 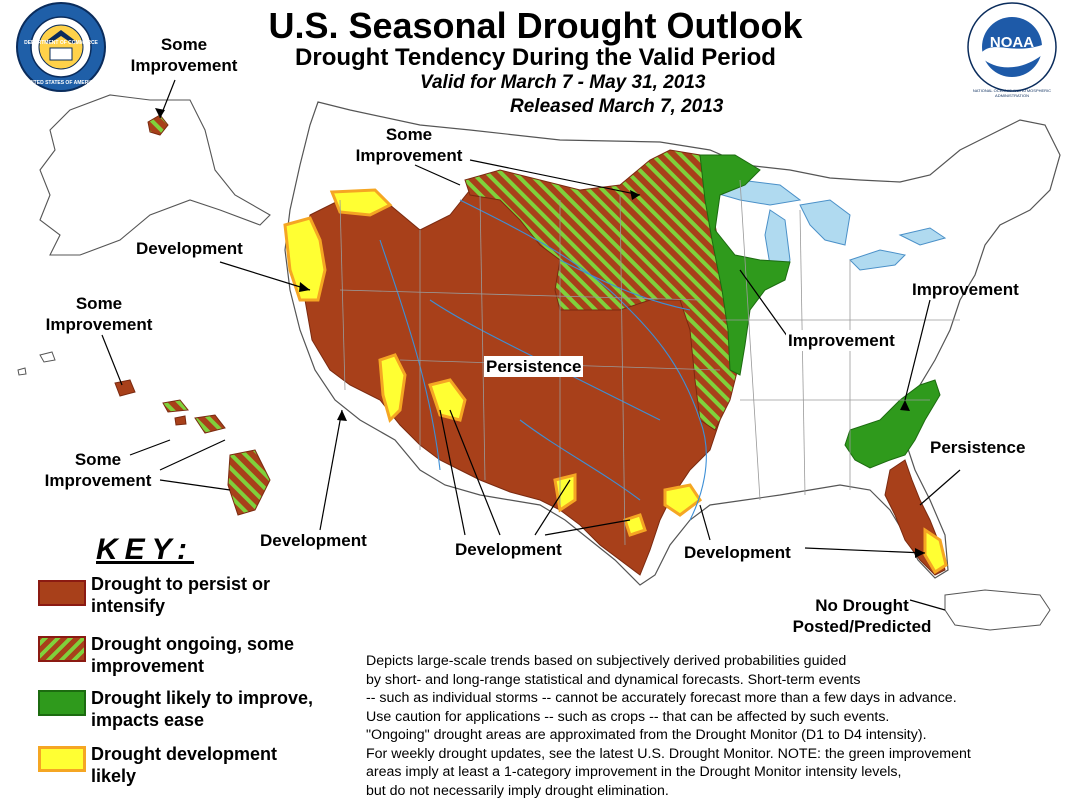 I want to click on label-improvement-east: Improvement, so click(x=965, y=289).